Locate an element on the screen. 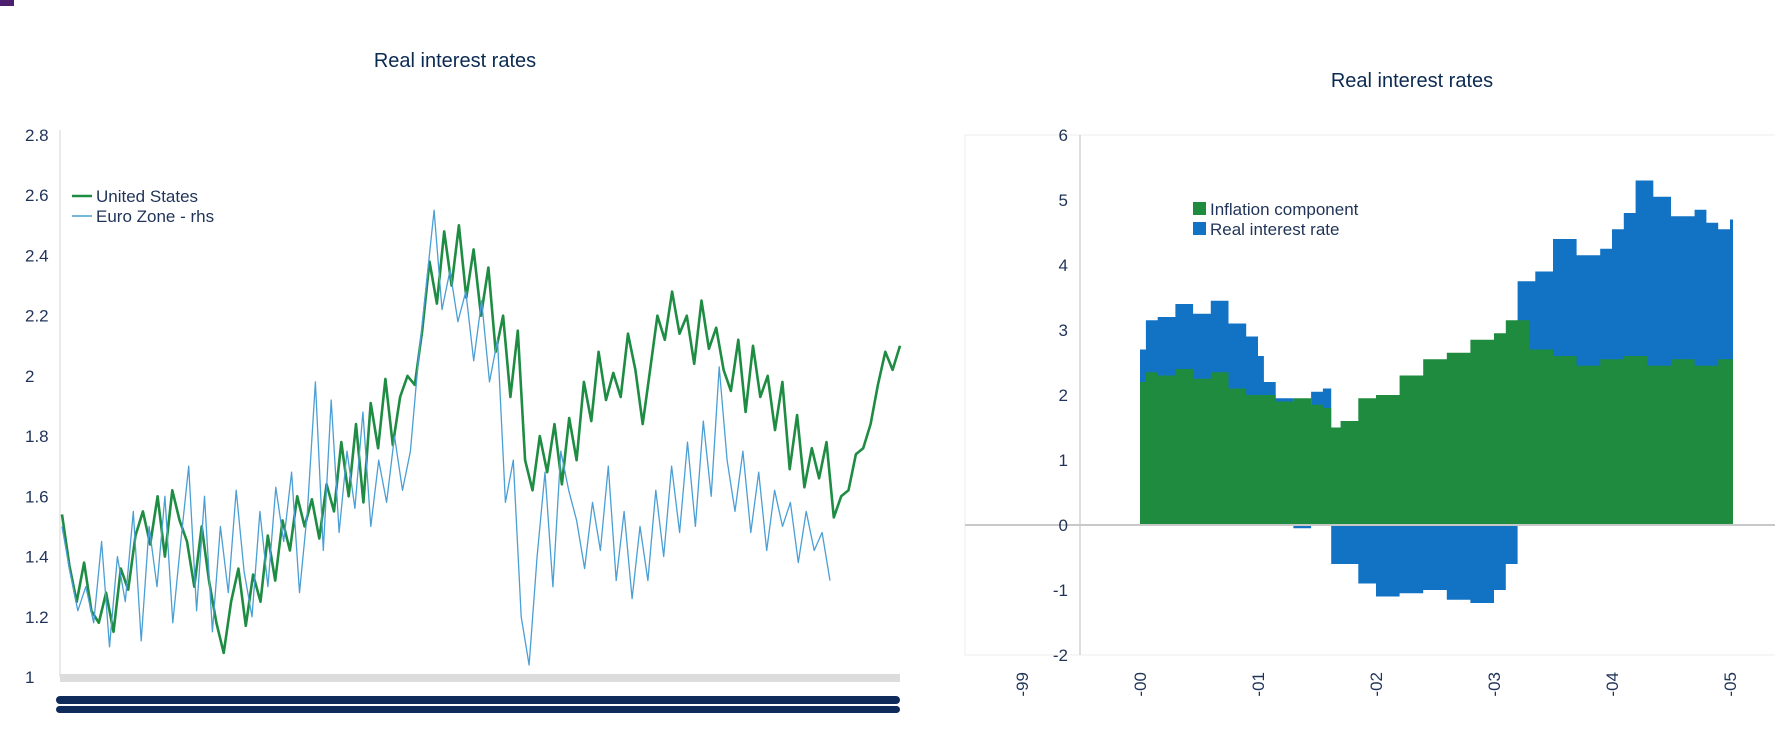 Image resolution: width=1786 pixels, height=730 pixels. right-y-tick-label: 1 is located at coordinates (1063, 460).